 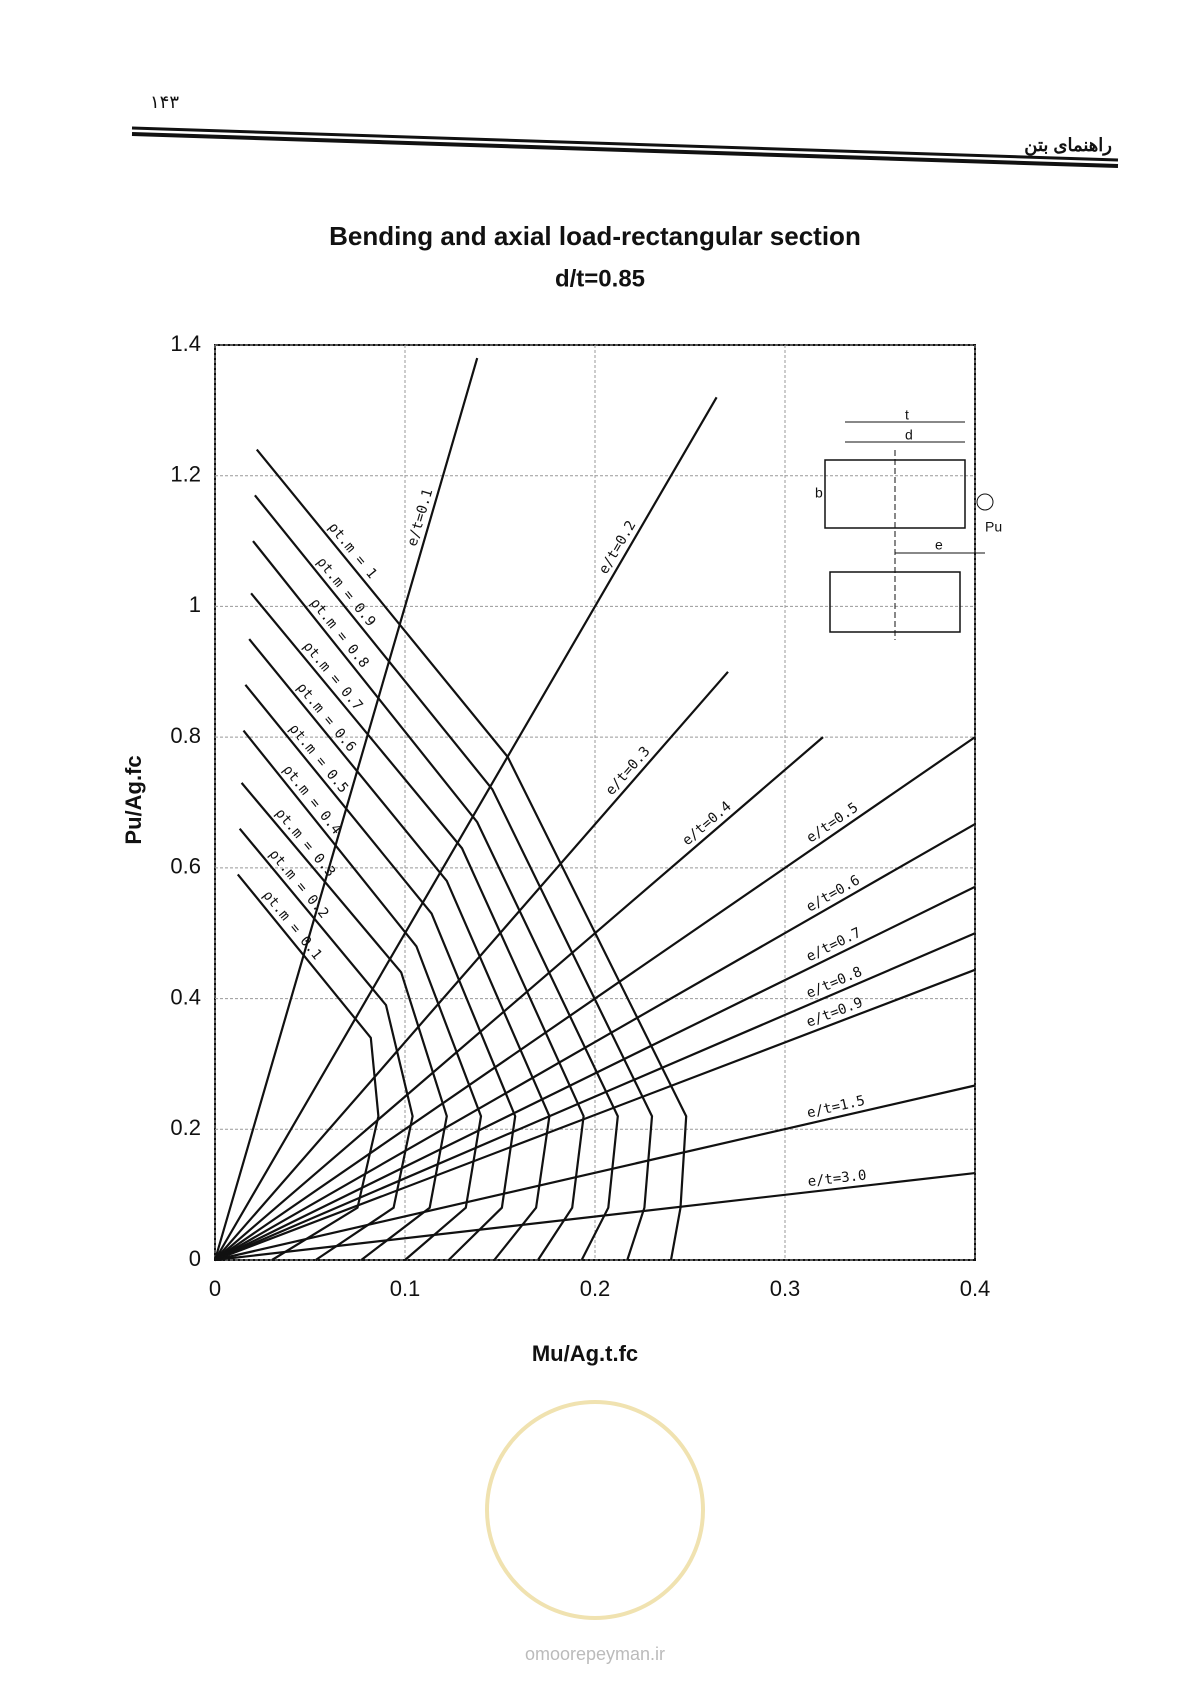 What do you see at coordinates (195, 604) in the screenshot?
I see `y-tick-label: 1` at bounding box center [195, 604].